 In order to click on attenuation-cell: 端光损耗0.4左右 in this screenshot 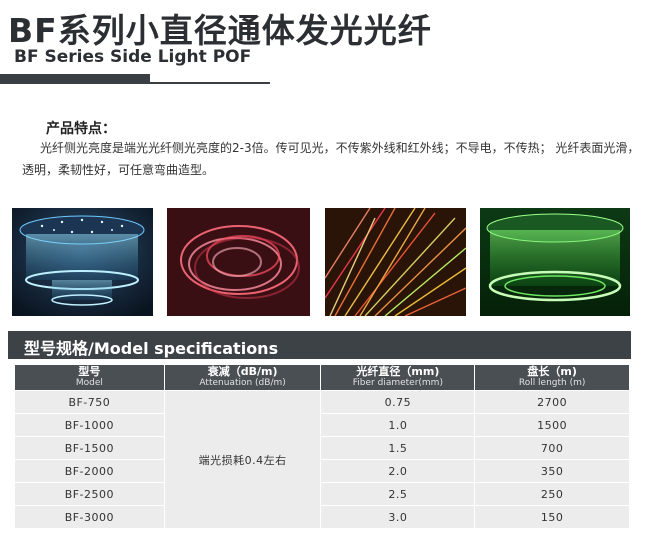, I will do `click(242, 459)`.